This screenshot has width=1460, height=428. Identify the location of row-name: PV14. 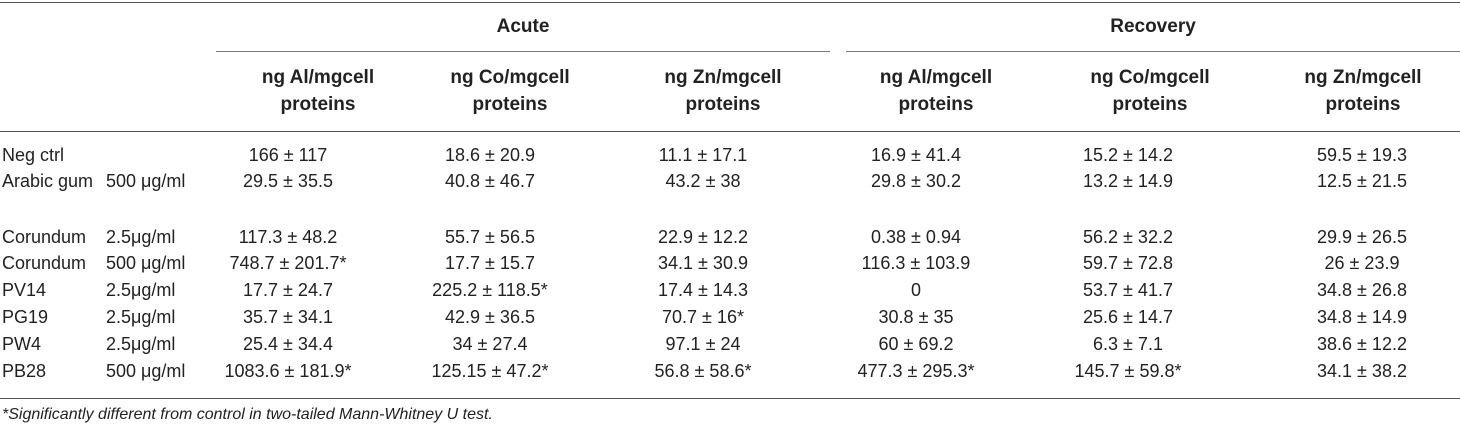
(24, 290).